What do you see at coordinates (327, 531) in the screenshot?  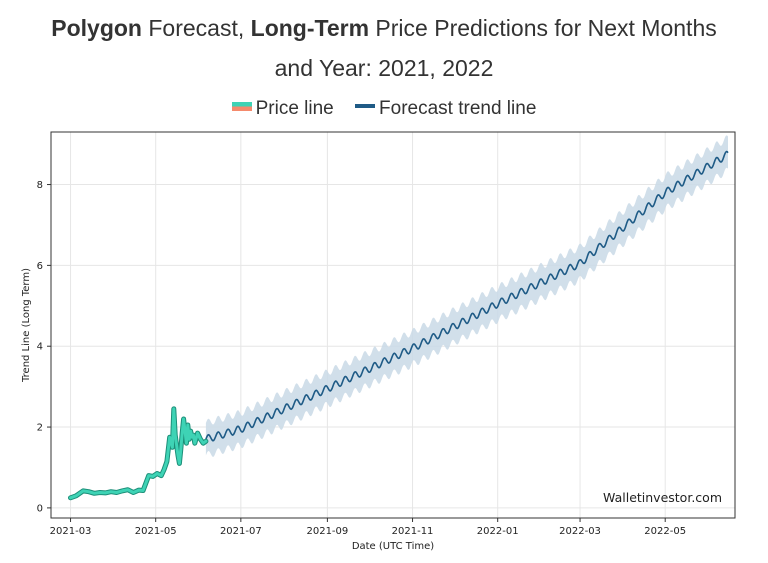 I see `x-tick-label: 2021-09` at bounding box center [327, 531].